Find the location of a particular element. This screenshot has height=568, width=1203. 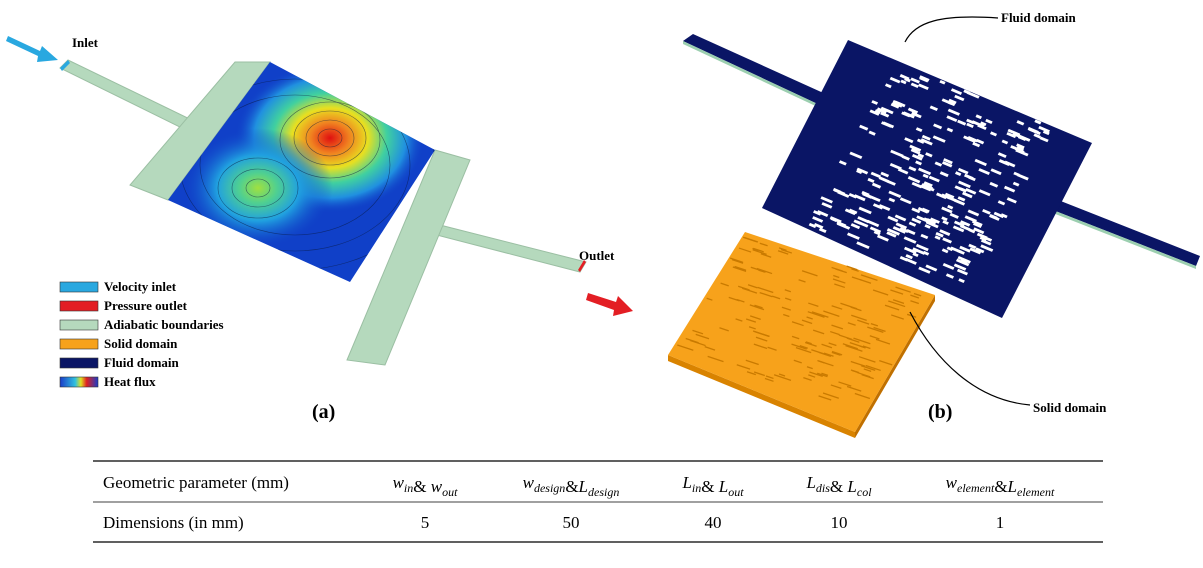

table-cell: 1 is located at coordinates (1000, 522).